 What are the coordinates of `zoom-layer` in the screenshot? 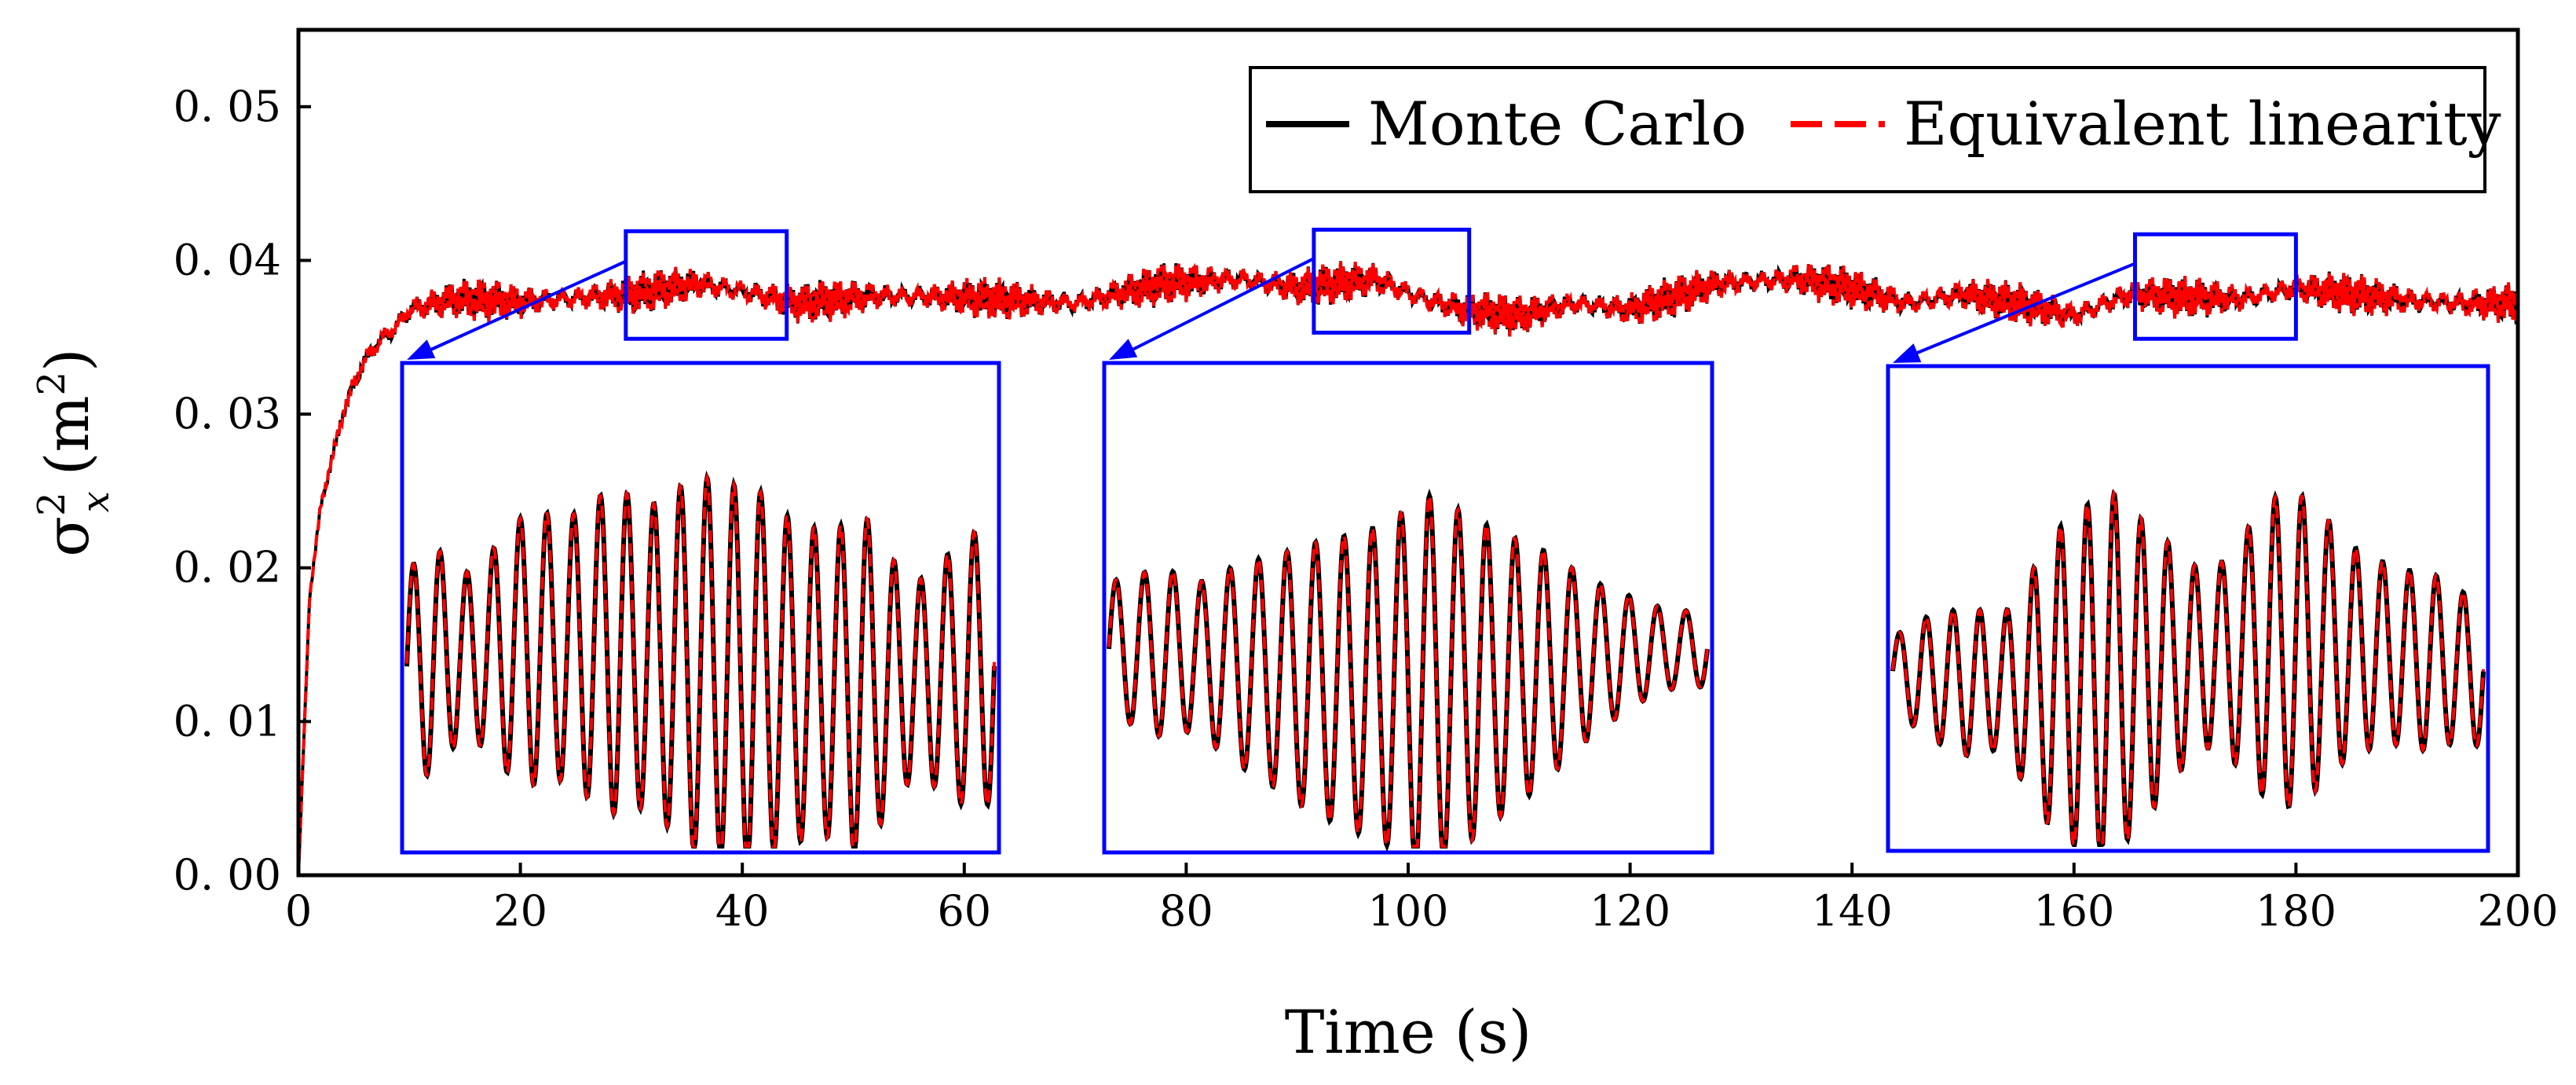 It's located at (1353, 295).